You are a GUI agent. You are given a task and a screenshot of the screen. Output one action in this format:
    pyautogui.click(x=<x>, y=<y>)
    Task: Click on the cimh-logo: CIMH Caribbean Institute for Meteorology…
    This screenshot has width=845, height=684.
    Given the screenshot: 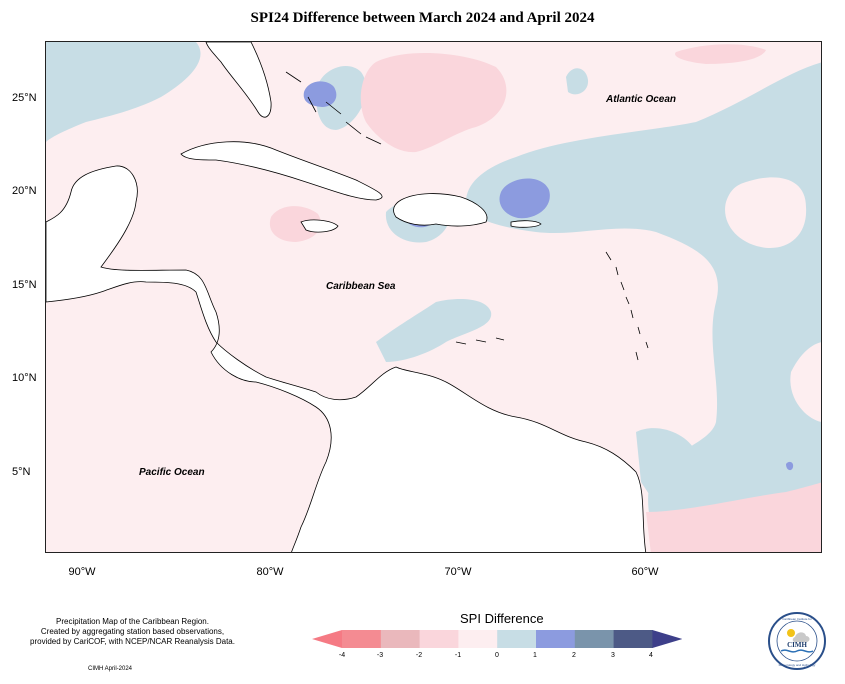 What is the action you would take?
    pyautogui.click(x=797, y=641)
    